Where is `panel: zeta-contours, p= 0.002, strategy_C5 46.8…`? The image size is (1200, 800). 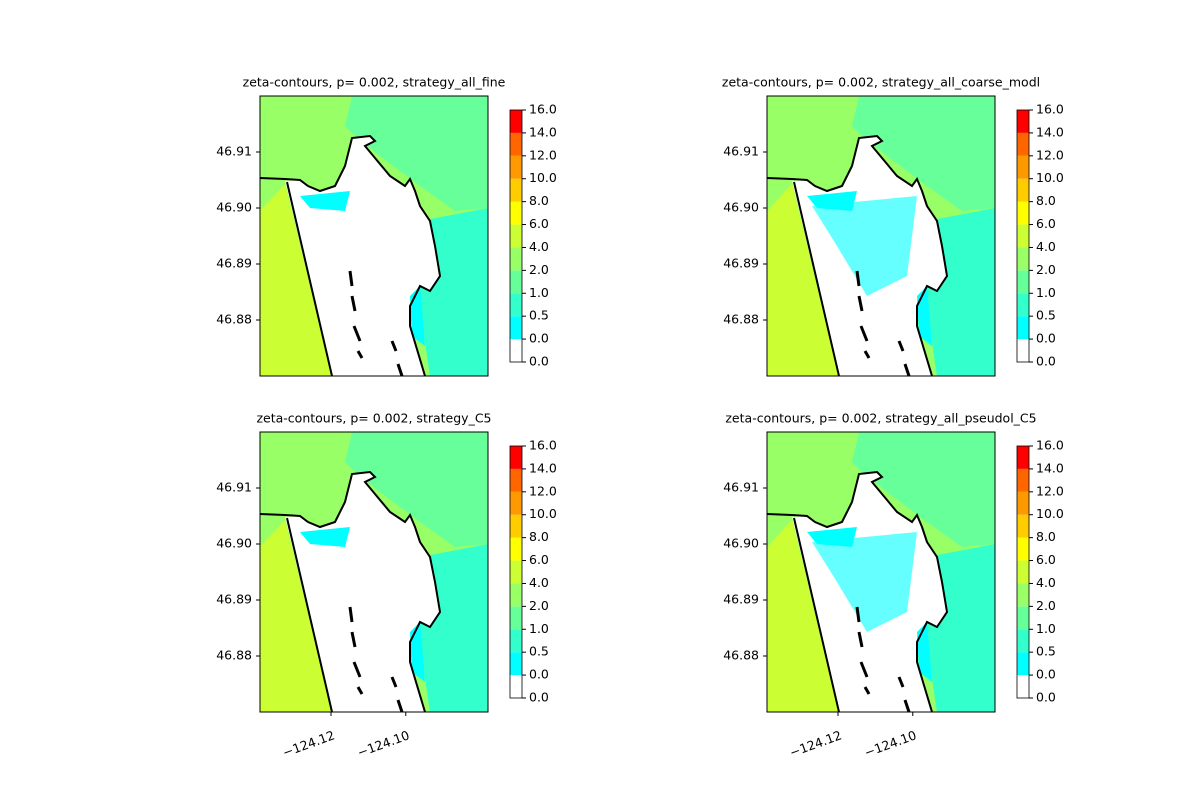 panel: zeta-contours, p= 0.002, strategy_C5 46.8… is located at coordinates (353, 586).